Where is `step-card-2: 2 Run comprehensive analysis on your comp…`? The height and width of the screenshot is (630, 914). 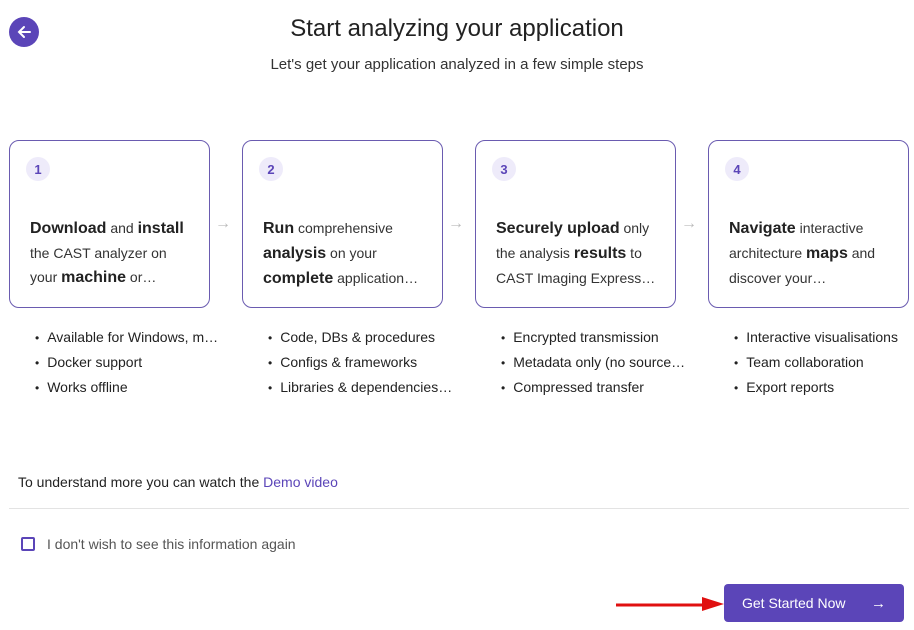 step-card-2: 2 Run comprehensive analysis on your comp… is located at coordinates (342, 224).